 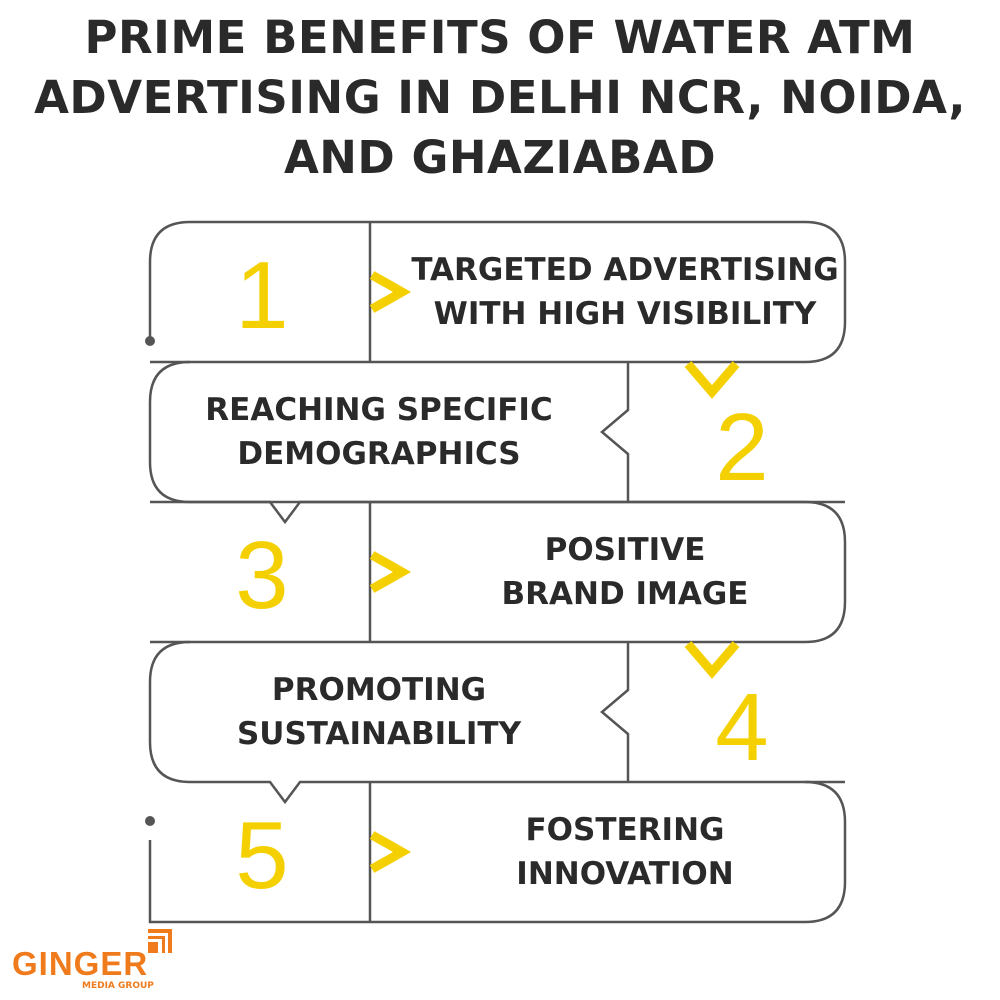 What do you see at coordinates (500, 37) in the screenshot?
I see `title-line: PRIME BENEFITS OF WATER ATM` at bounding box center [500, 37].